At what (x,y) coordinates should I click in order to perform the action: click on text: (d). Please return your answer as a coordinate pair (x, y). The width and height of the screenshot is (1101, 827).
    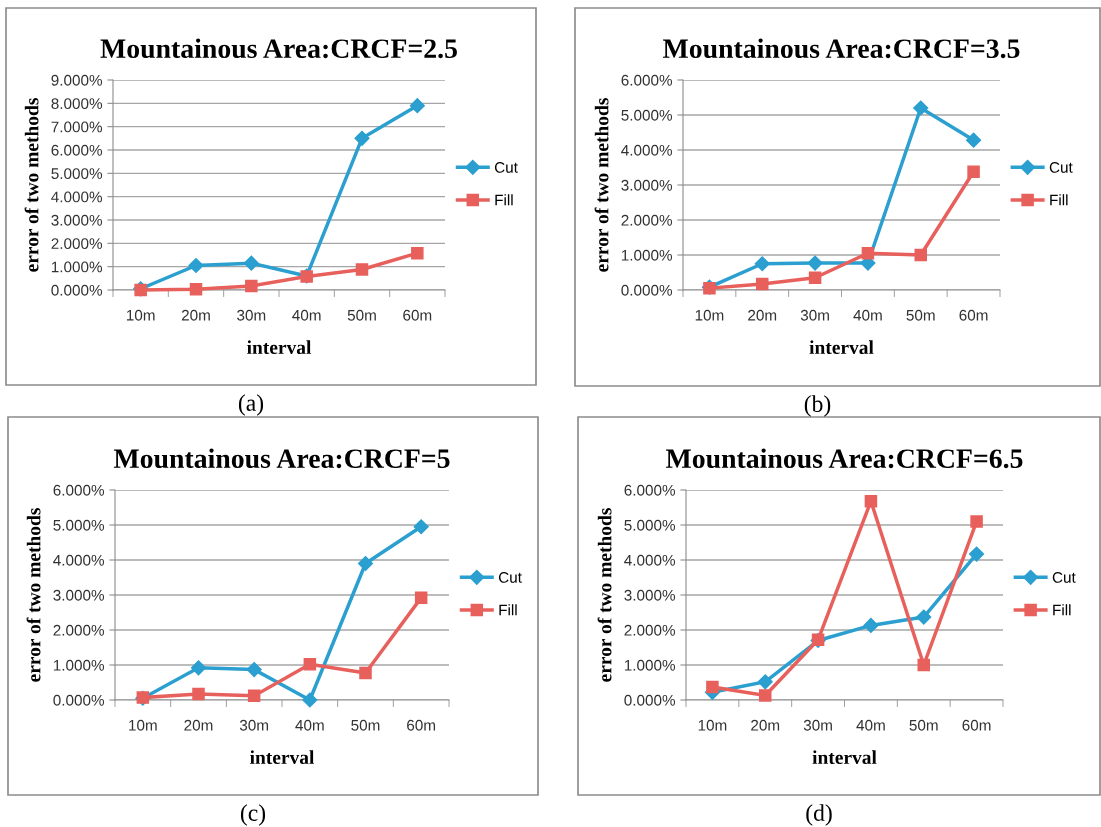
    Looking at the image, I should click on (819, 815).